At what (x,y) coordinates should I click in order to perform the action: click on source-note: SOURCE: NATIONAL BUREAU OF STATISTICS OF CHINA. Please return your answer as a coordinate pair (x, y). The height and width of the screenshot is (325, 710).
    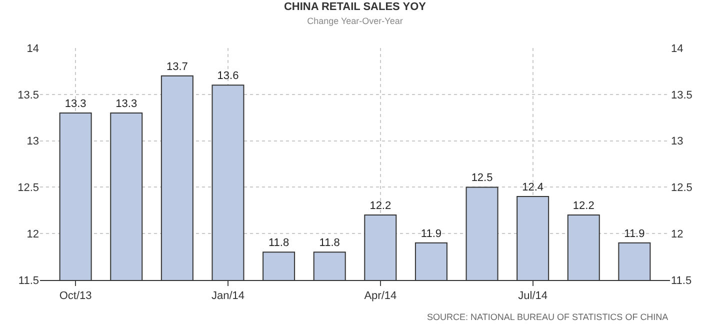
    Looking at the image, I should click on (547, 317).